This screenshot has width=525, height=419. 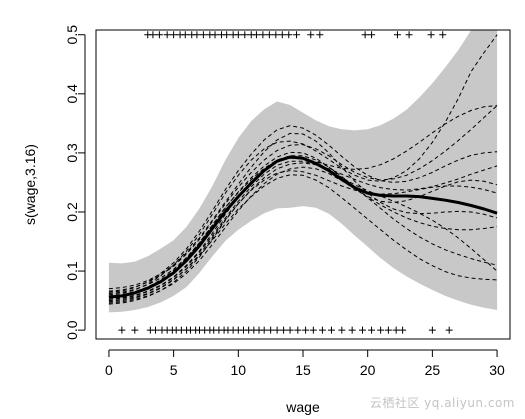 What do you see at coordinates (75, 182) in the screenshot?
I see `y-axis: 0.0 0.1 0.2 0.3 0.4 0.5` at bounding box center [75, 182].